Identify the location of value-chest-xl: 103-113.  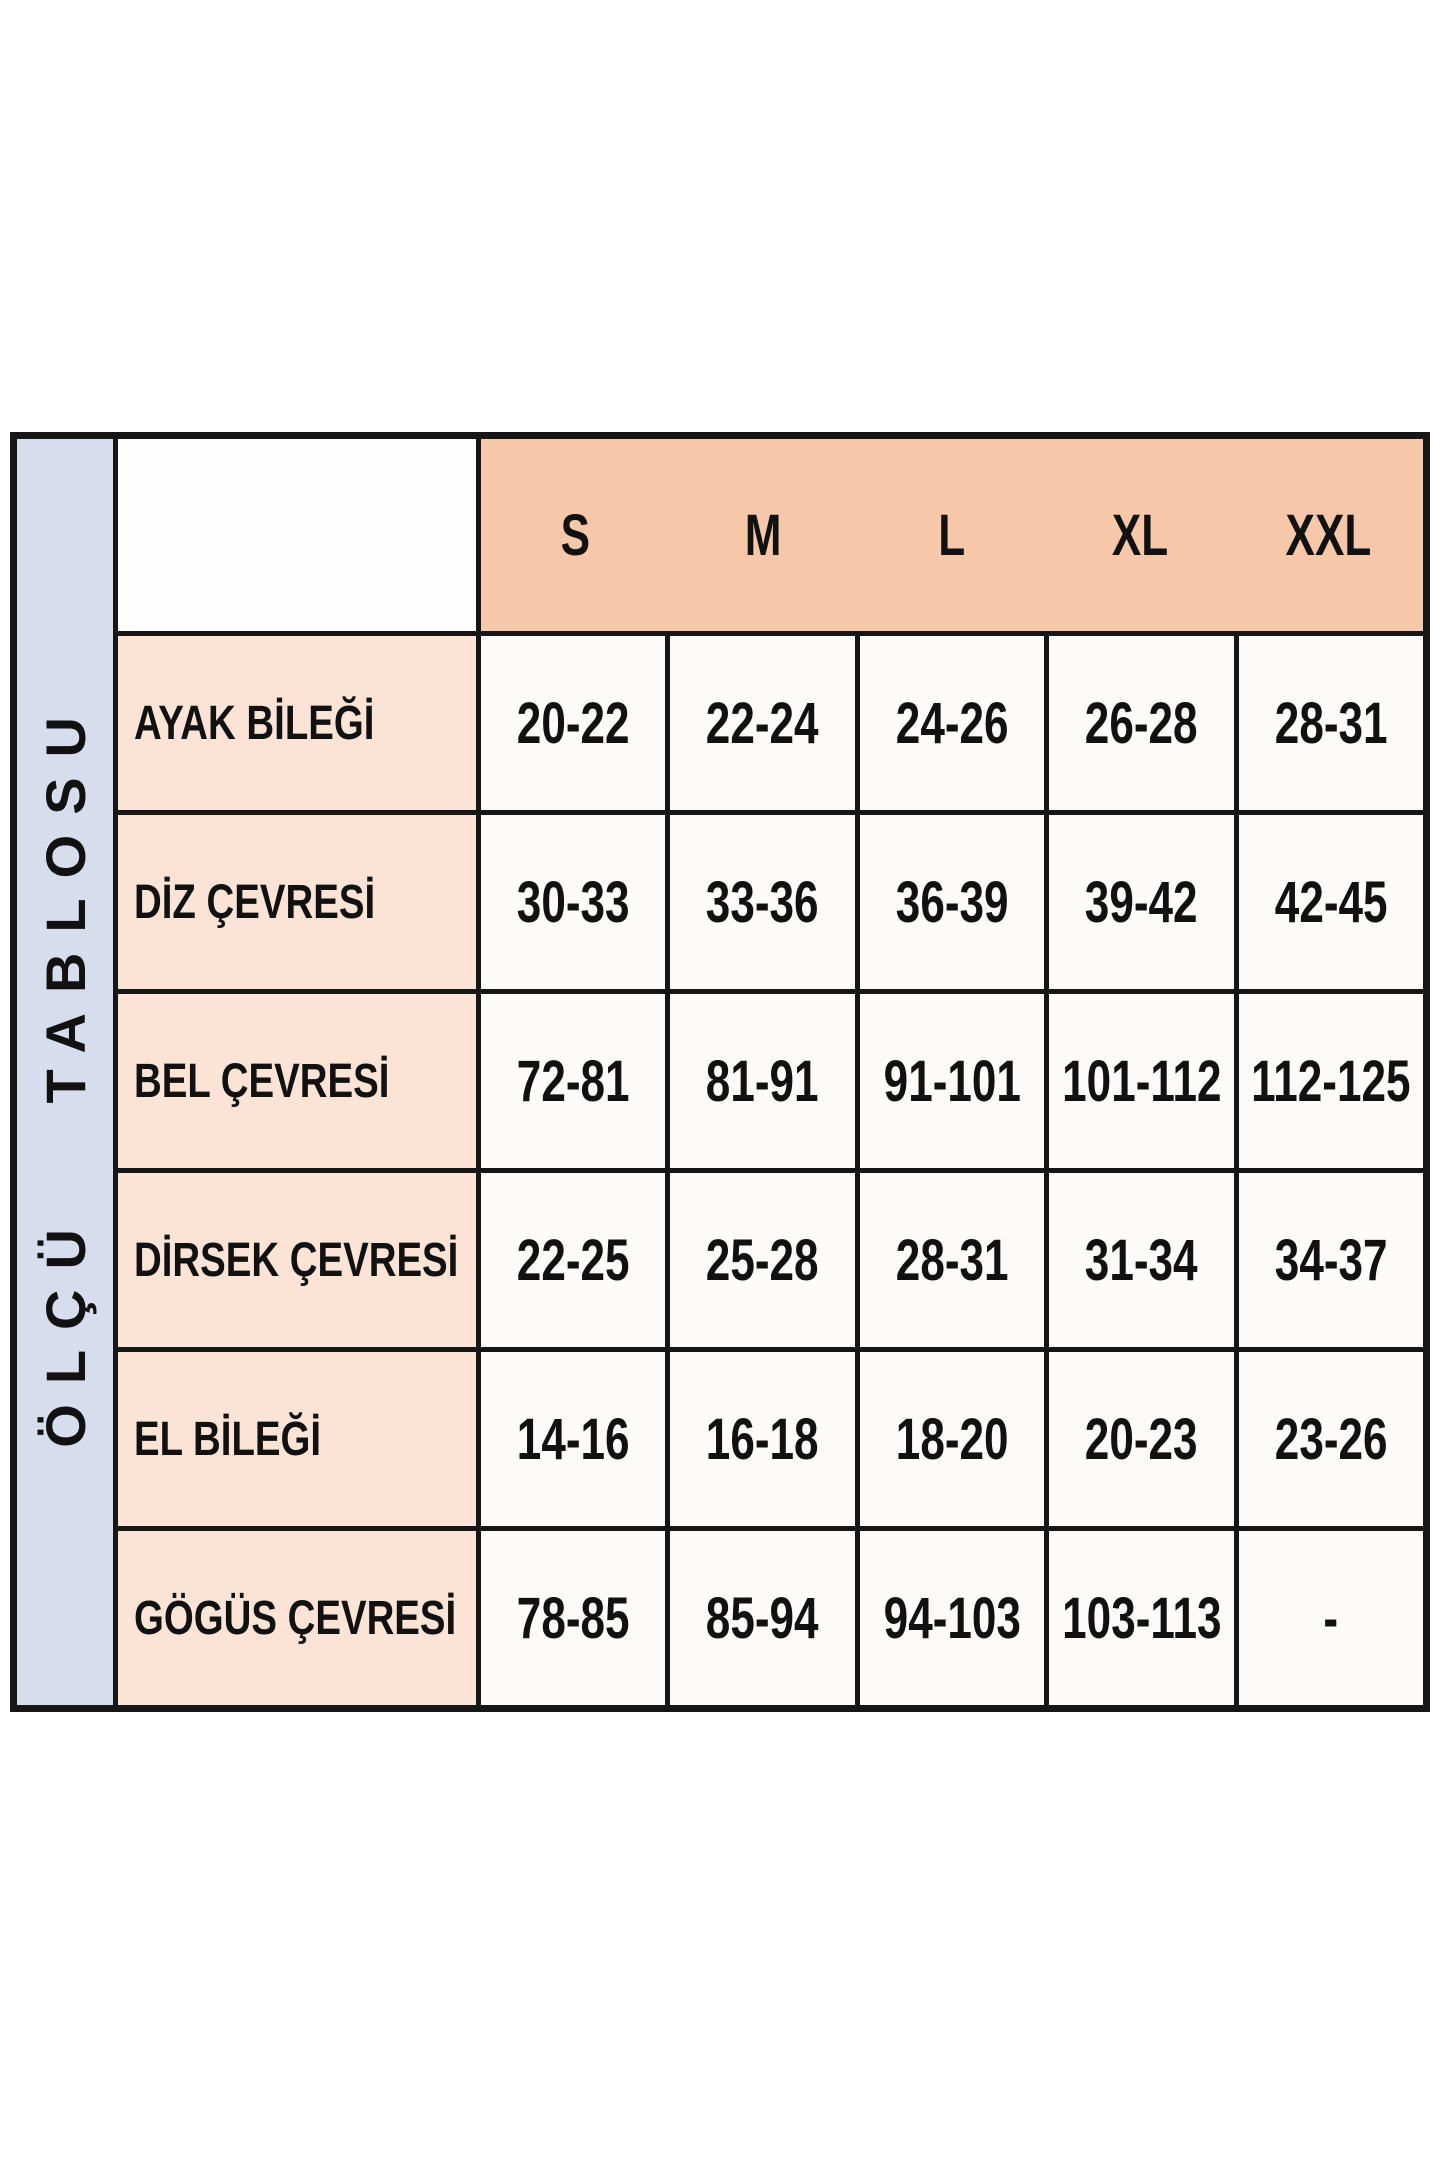
(1141, 1618).